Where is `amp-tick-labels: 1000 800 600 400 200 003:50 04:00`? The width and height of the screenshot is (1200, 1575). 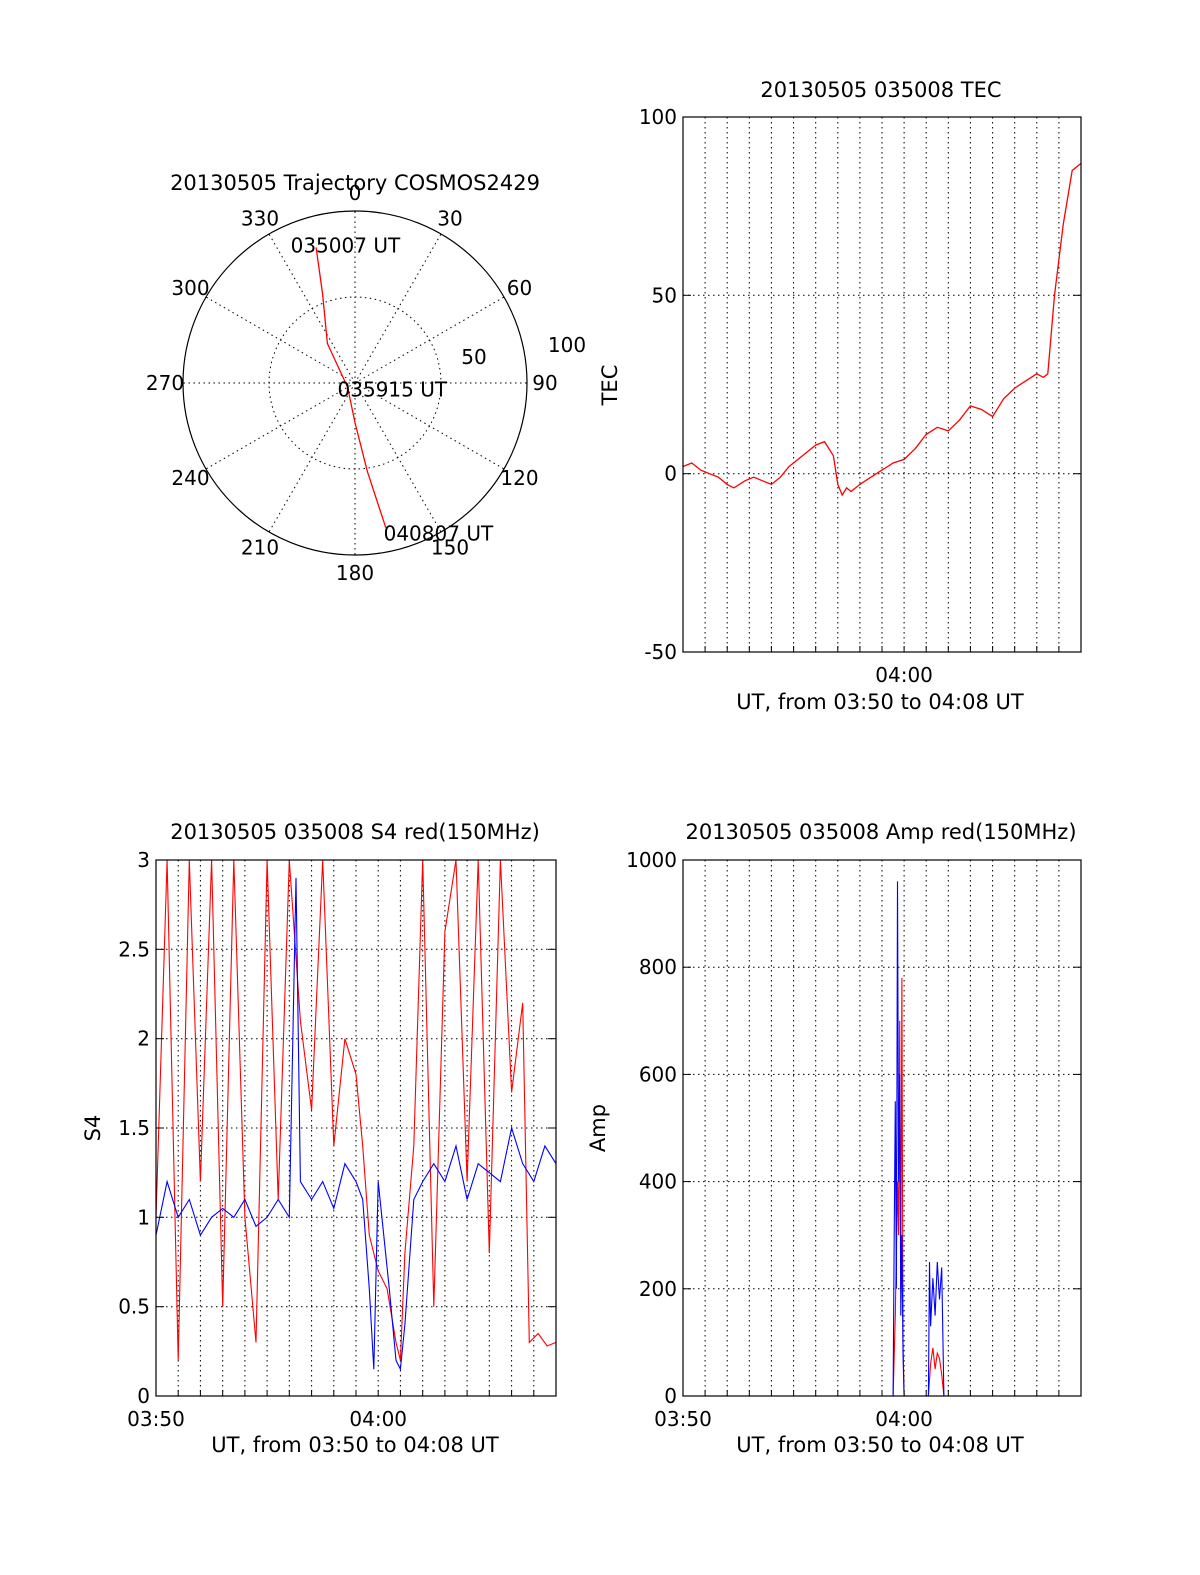
amp-tick-labels: 1000 800 600 400 200 003:50 04:00 is located at coordinates (853, 1139).